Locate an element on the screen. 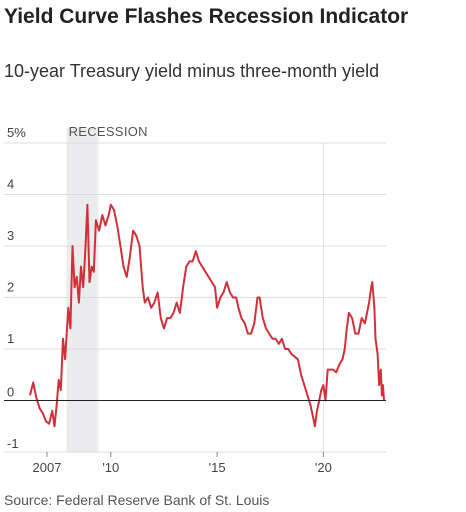 This screenshot has width=466, height=512. chart-title: Yield Curve Flashes Recession Indicator is located at coordinates (206, 16).